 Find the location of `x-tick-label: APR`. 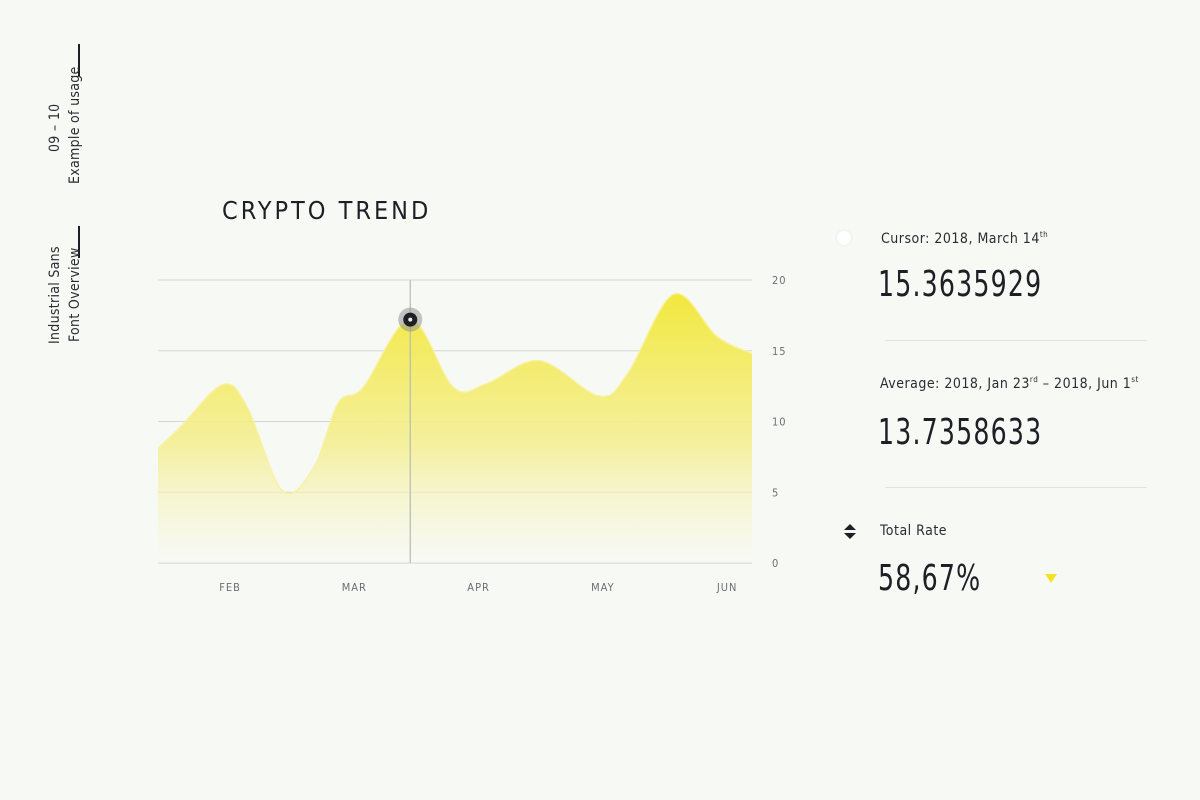

x-tick-label: APR is located at coordinates (478, 587).